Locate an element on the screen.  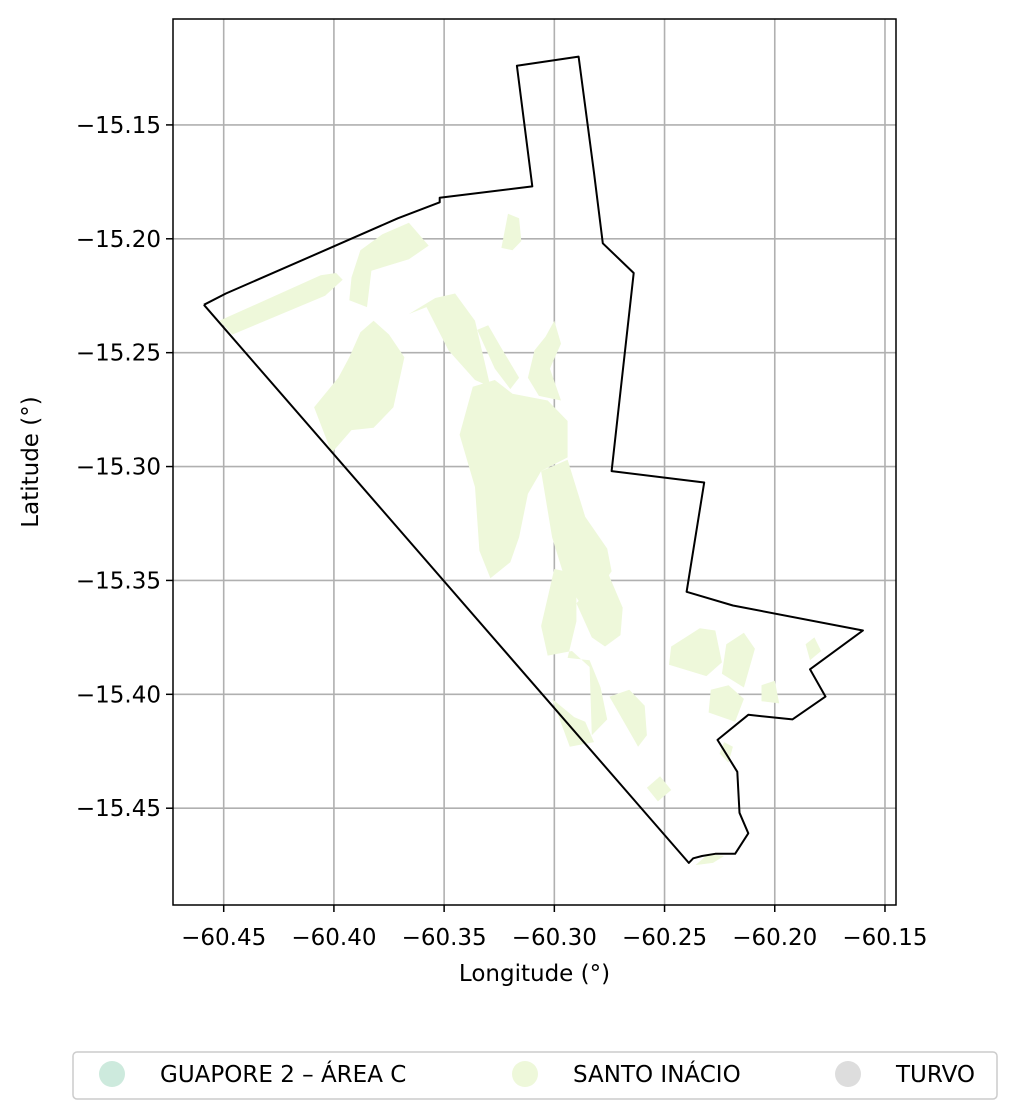
x-axis-label: Longitude (°) is located at coordinates (534, 974).